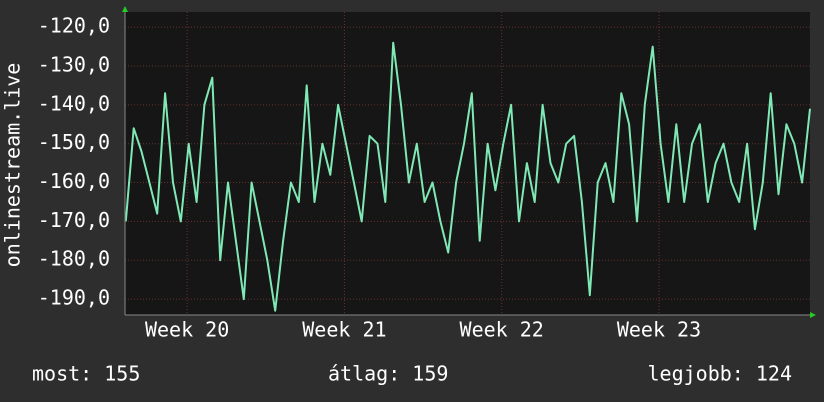 The height and width of the screenshot is (402, 824). Describe the element at coordinates (388, 374) in the screenshot. I see `footer-average: átlag: 159` at that location.